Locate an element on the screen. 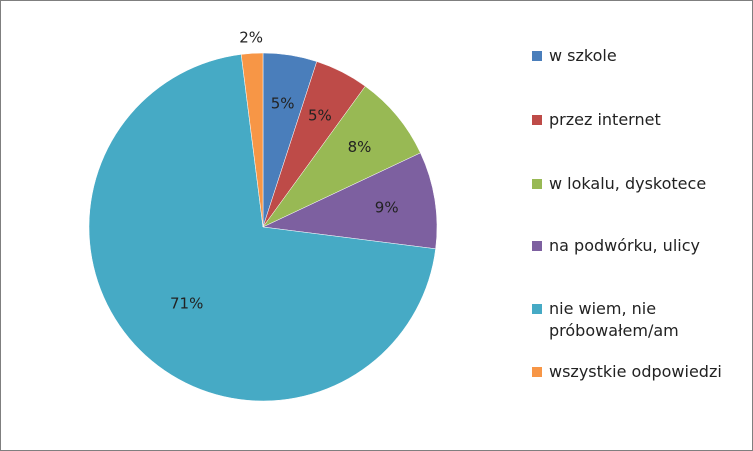  legend-label: wszystkie odpowiedzi is located at coordinates (635, 371).